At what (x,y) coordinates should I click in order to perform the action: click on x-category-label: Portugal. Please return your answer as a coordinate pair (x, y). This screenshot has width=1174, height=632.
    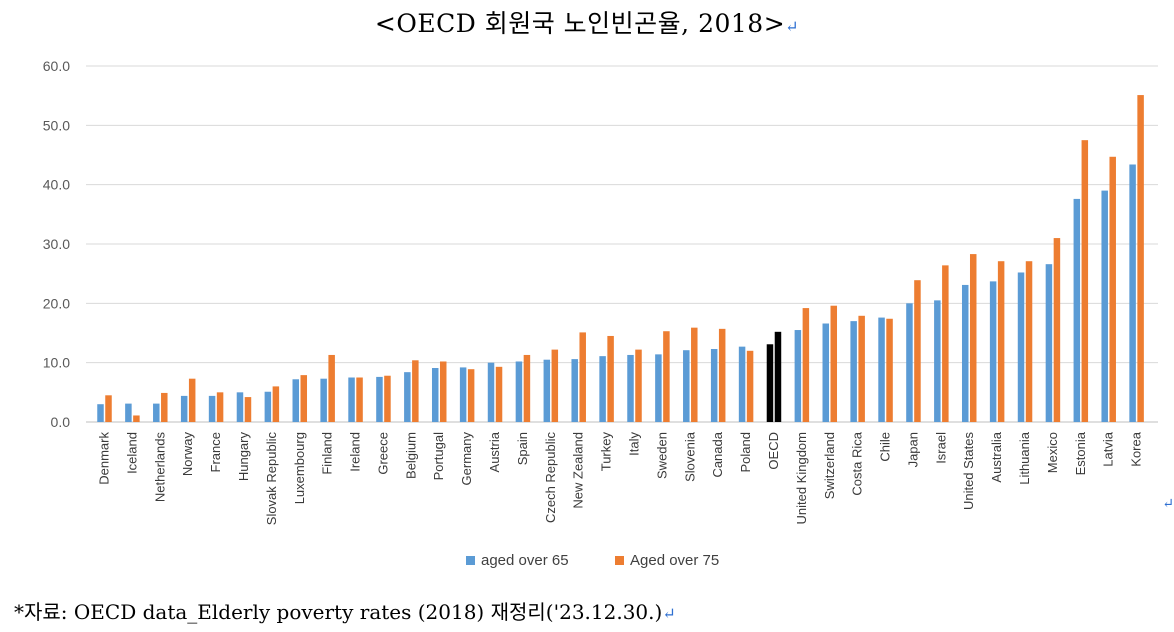
    Looking at the image, I should click on (438, 456).